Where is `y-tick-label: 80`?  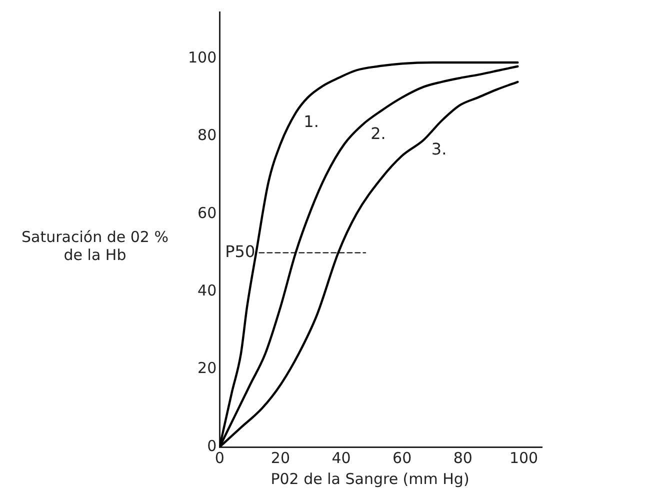
y-tick-label: 80 is located at coordinates (207, 135).